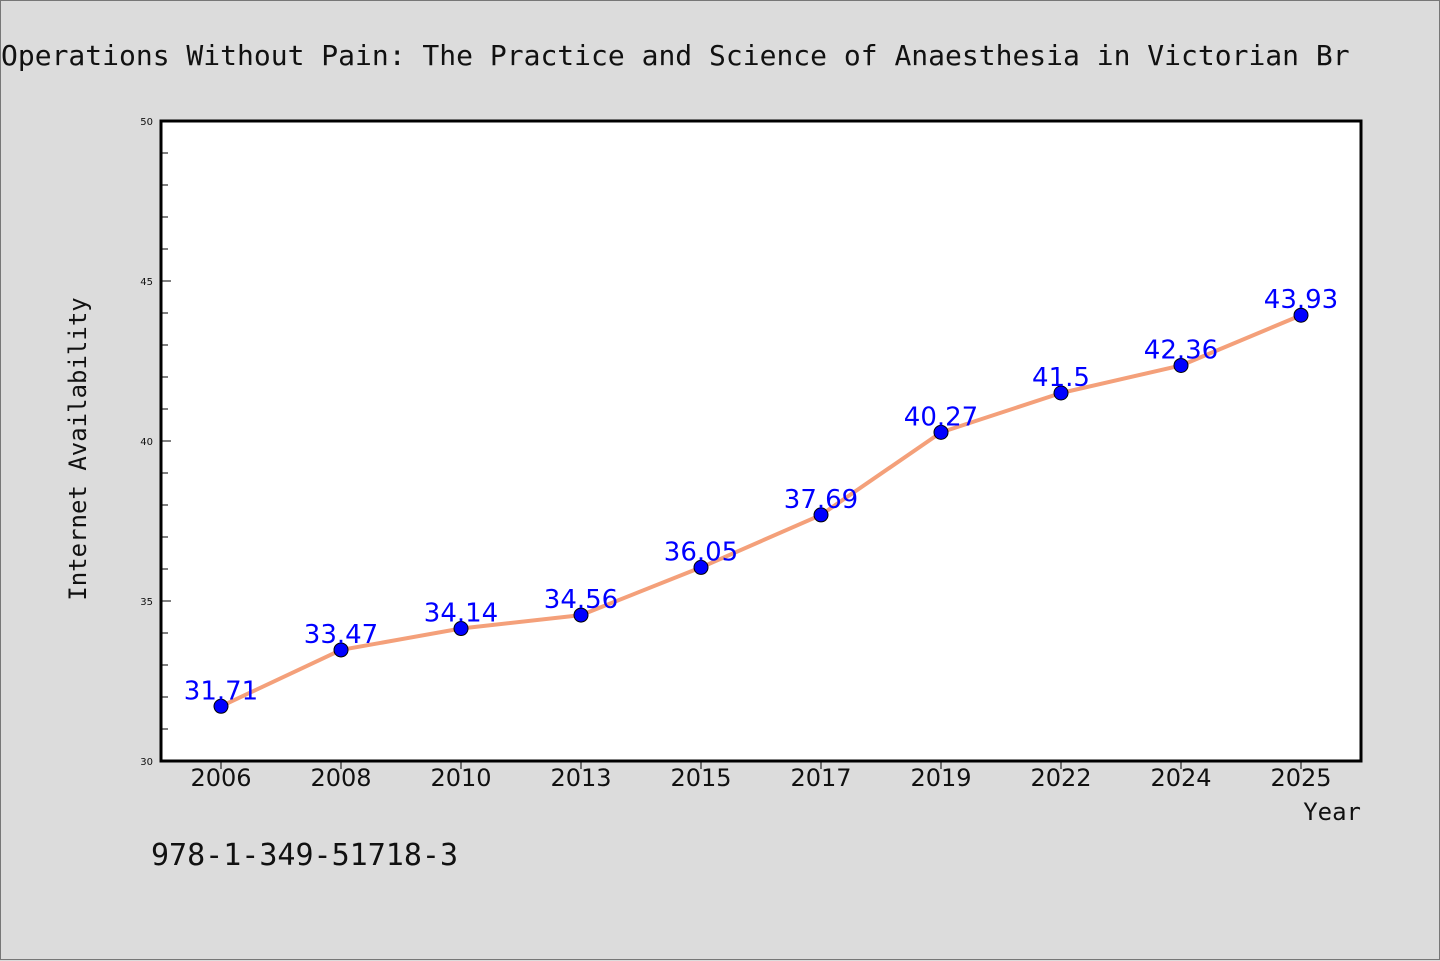 The height and width of the screenshot is (961, 1440). I want to click on y-axis: 30 35 40 45 50, so click(155, 442).